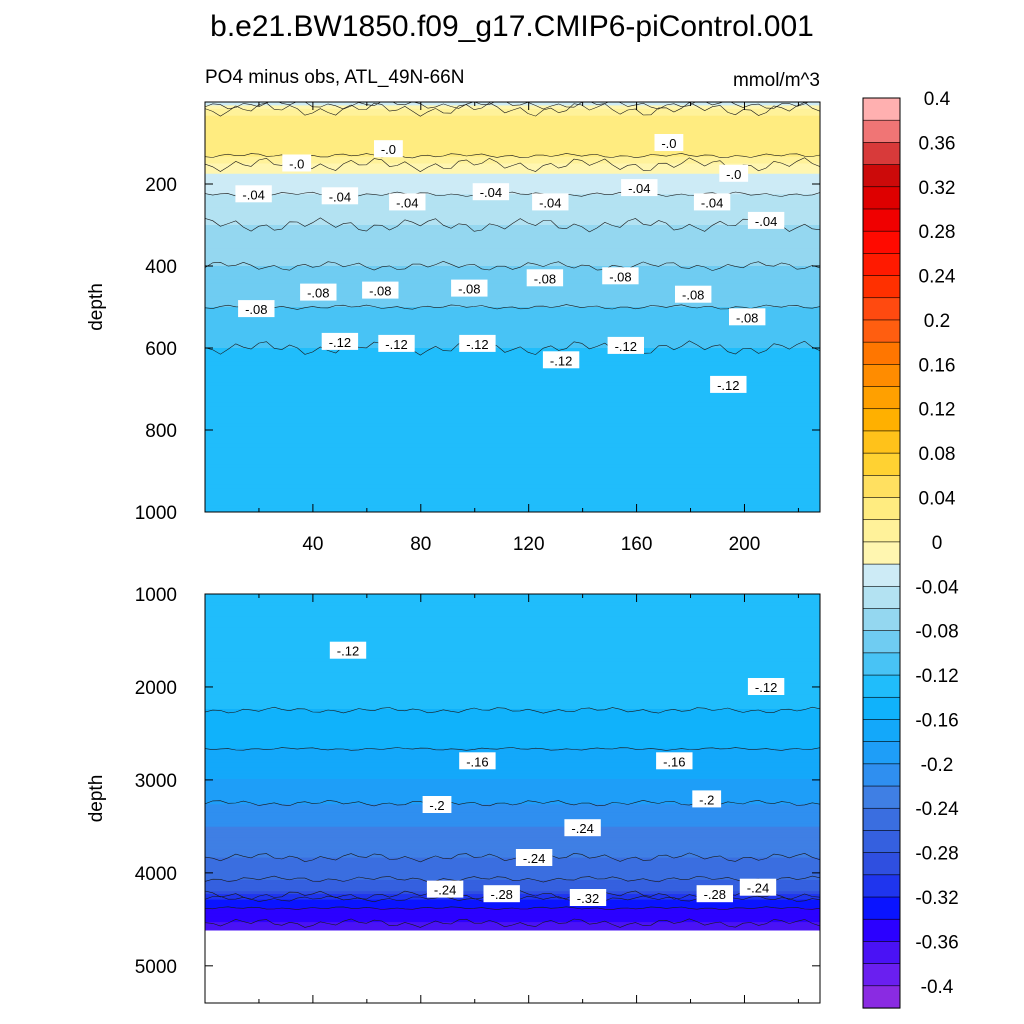 The width and height of the screenshot is (1024, 1024). Describe the element at coordinates (477, 761) in the screenshot. I see `contour-label: -.16` at that location.